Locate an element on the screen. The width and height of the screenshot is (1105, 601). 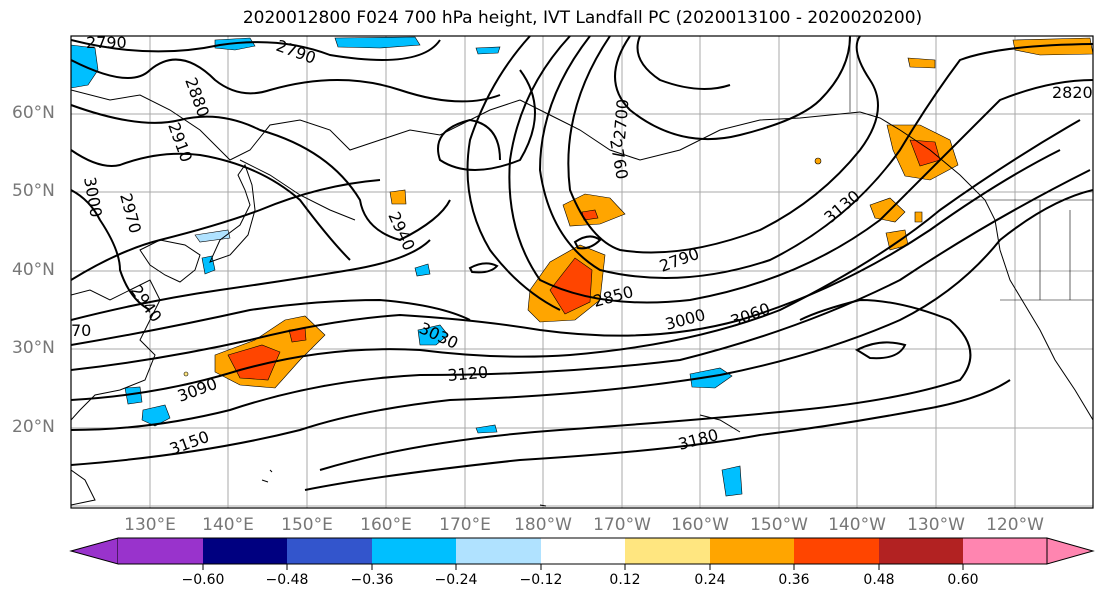
longitude-label: 130°W is located at coordinates (936, 525).